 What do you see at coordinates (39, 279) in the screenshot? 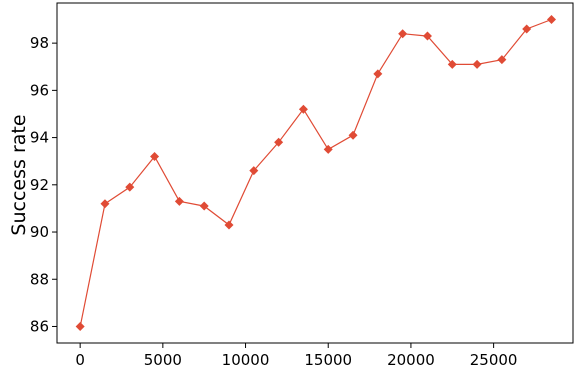
I see `y-tick-label: 88` at bounding box center [39, 279].